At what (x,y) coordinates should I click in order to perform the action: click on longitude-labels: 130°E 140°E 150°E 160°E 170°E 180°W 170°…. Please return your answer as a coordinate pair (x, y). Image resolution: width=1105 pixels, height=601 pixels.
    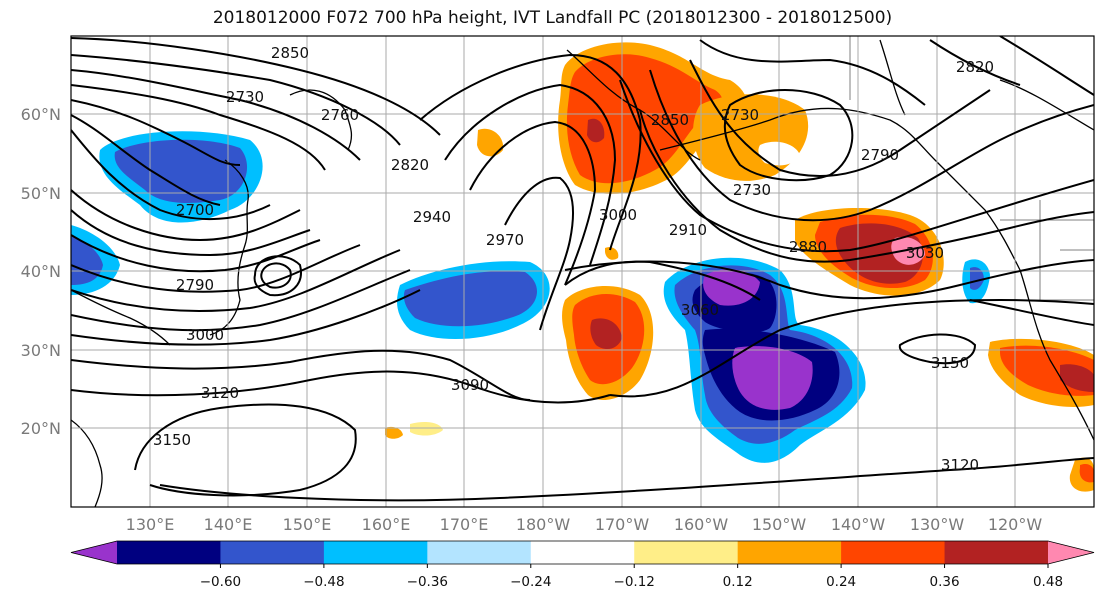
    Looking at the image, I should click on (584, 524).